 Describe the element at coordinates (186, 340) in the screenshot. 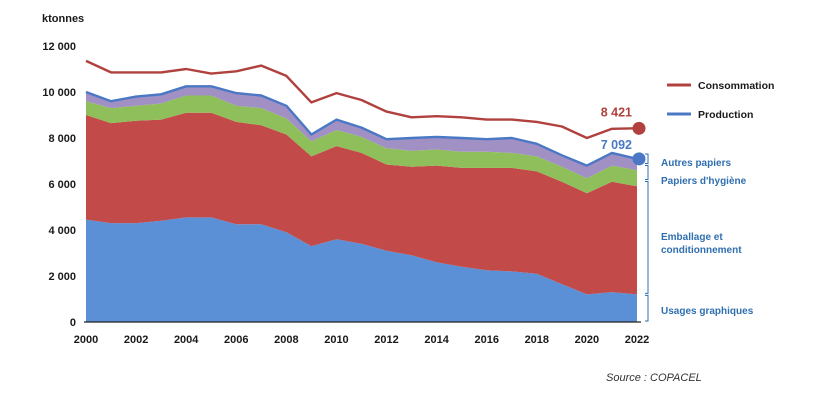

I see `x-tick-label: 2004` at that location.